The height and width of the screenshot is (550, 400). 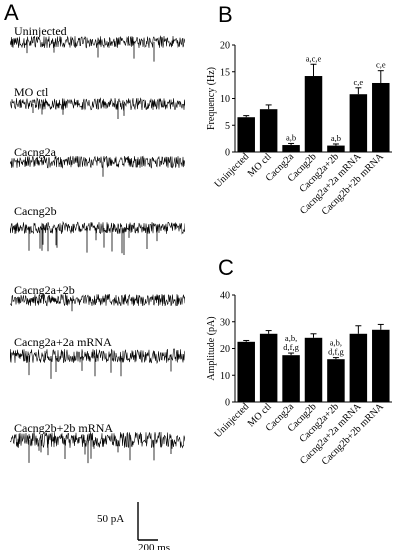 What do you see at coordinates (111, 519) in the screenshot?
I see `scale-bar-vertical-label: 50 pA` at bounding box center [111, 519].